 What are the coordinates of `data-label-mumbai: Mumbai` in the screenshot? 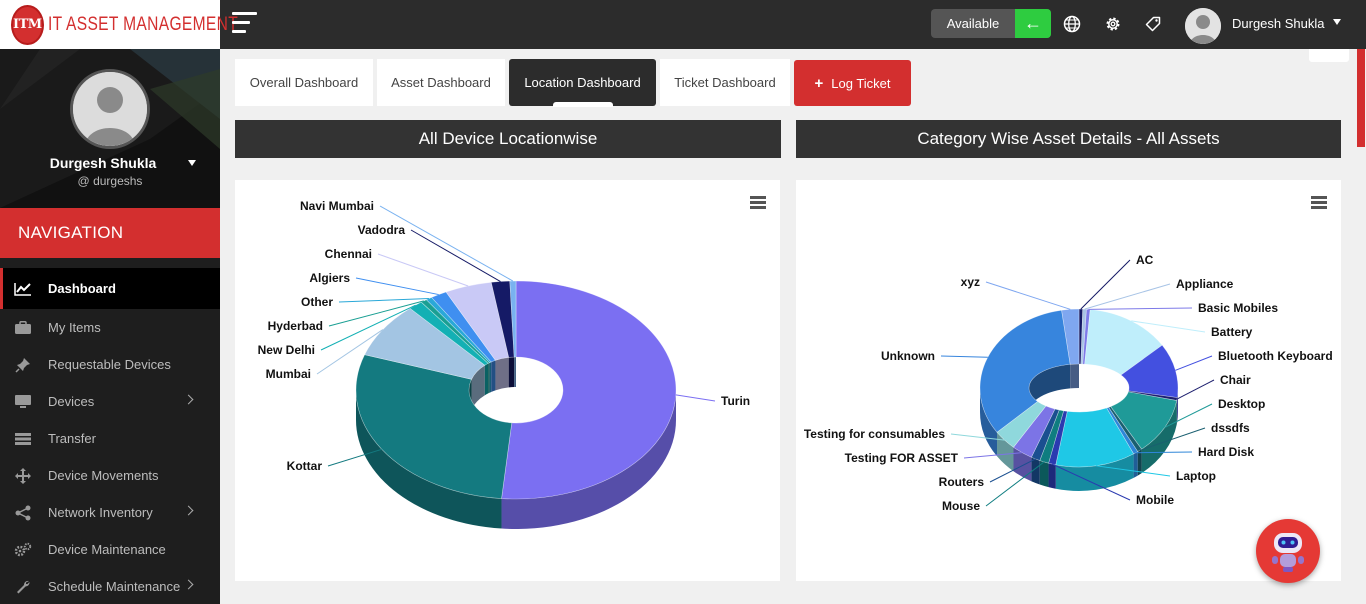 It's located at (288, 374).